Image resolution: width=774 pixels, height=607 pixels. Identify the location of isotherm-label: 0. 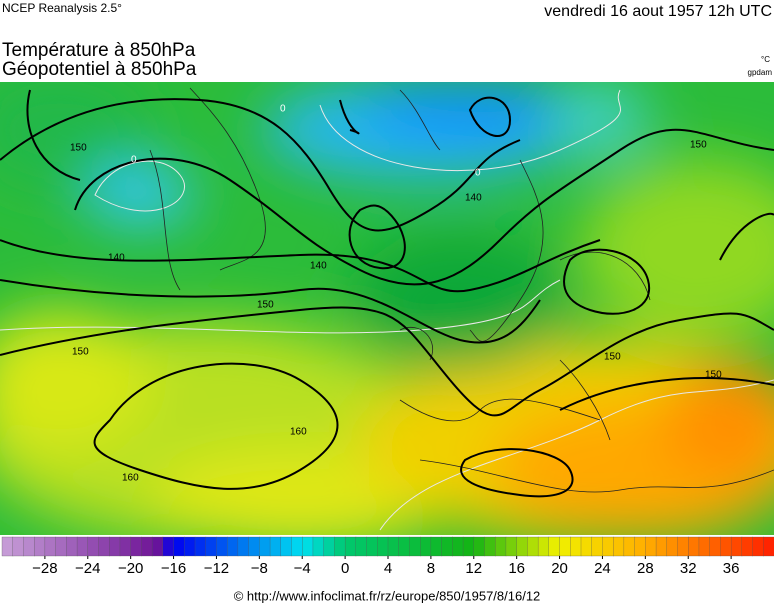
(134, 160).